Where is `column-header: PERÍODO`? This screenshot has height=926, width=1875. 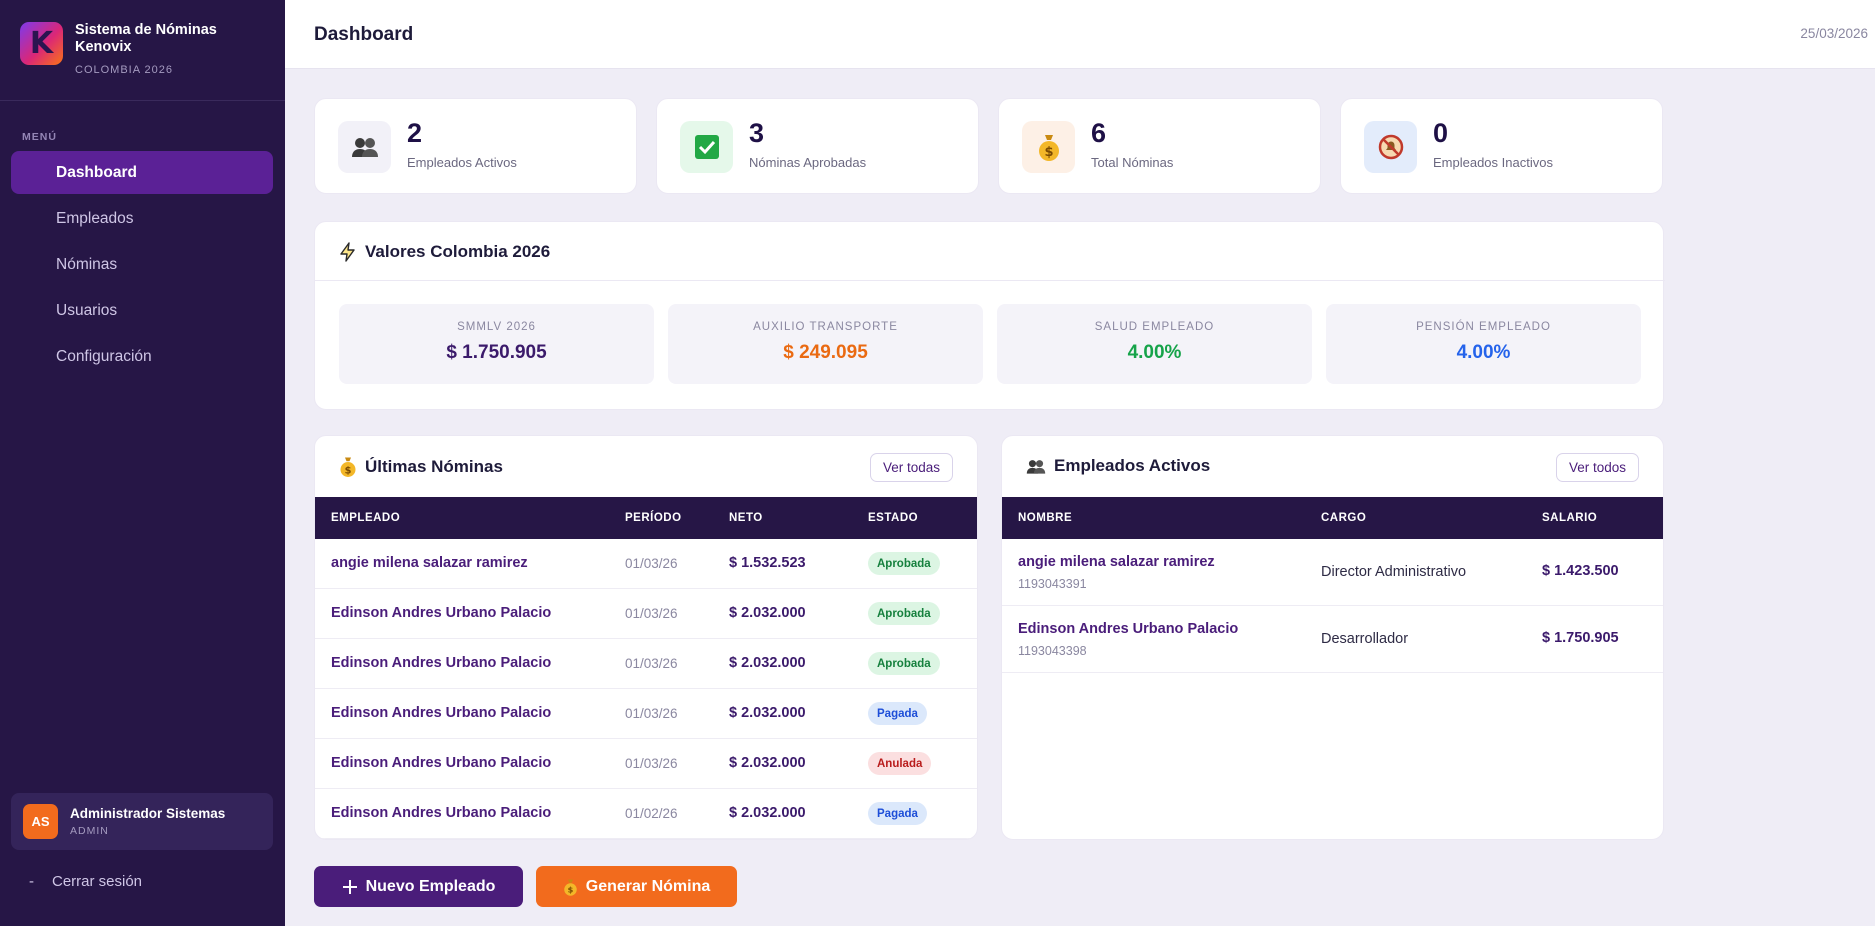 column-header: PERÍODO is located at coordinates (653, 518).